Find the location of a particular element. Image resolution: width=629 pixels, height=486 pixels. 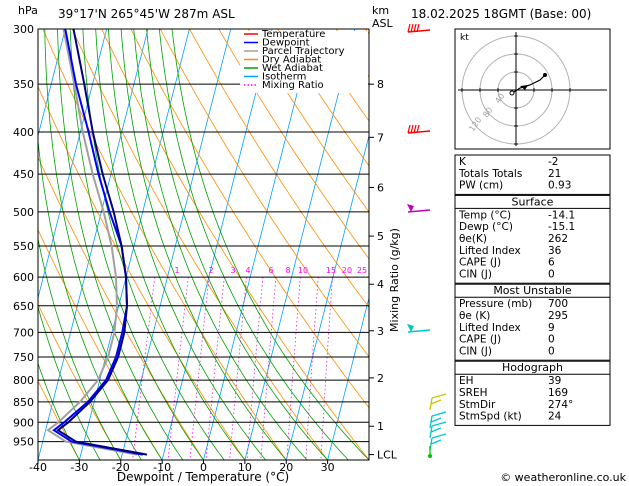

hodograph-table-value: 274° is located at coordinates (560, 405).